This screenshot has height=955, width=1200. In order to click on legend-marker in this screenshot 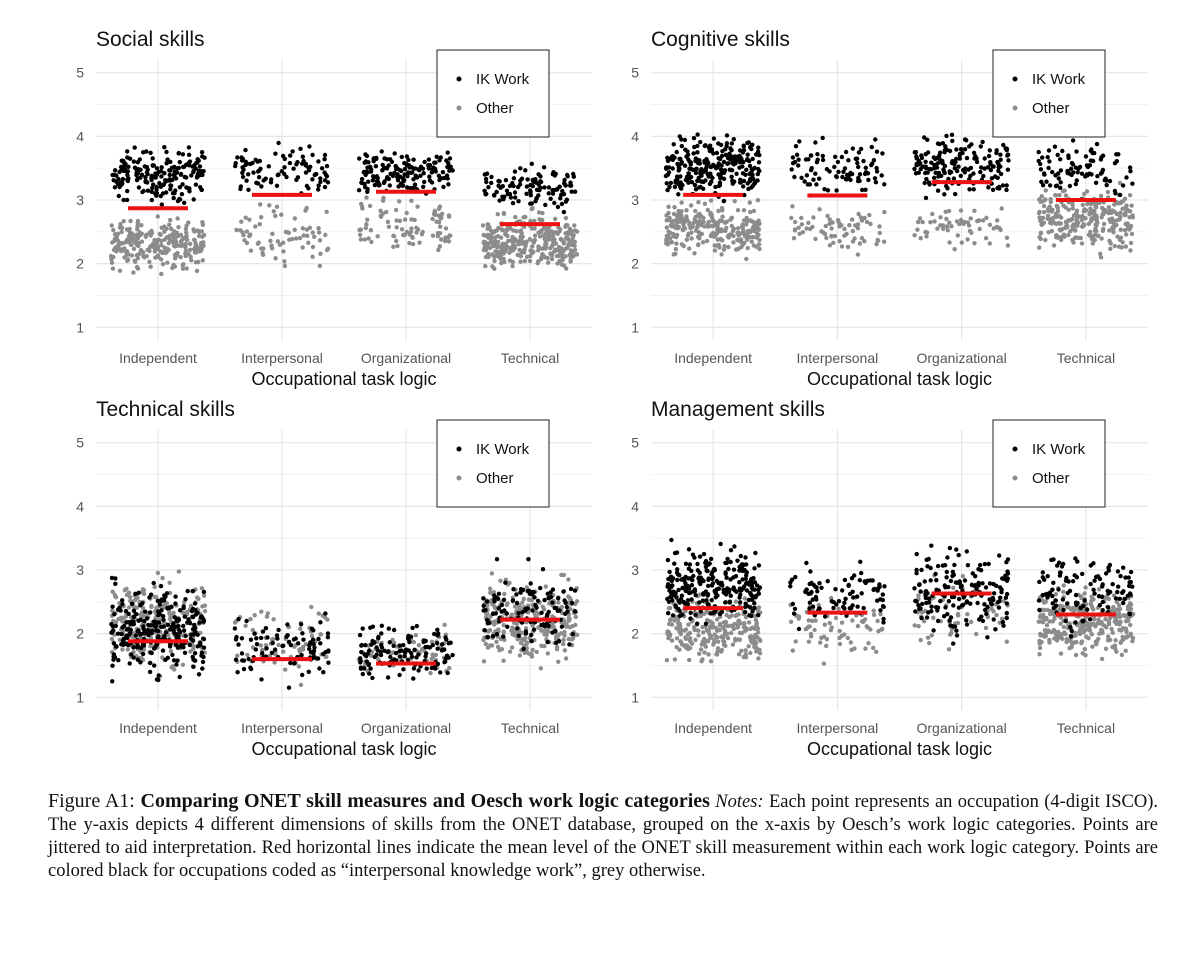, I will do `click(459, 108)`.